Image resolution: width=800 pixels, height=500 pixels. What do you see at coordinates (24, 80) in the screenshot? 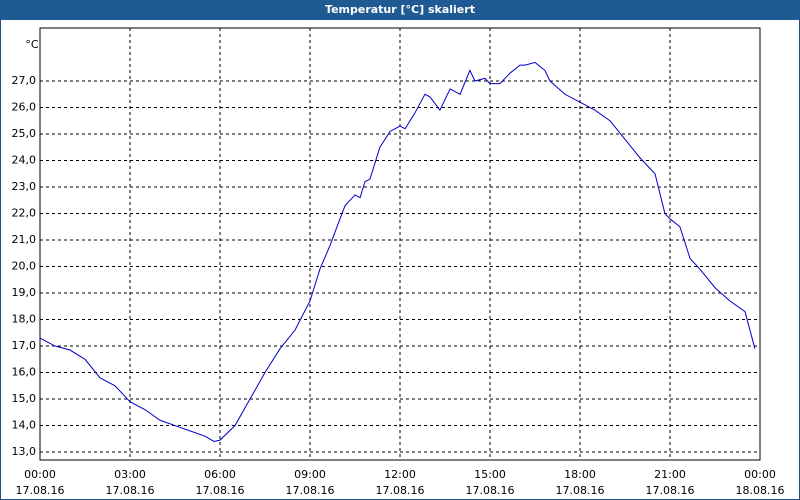
I see `y-tick-label: 27,0` at bounding box center [24, 80].